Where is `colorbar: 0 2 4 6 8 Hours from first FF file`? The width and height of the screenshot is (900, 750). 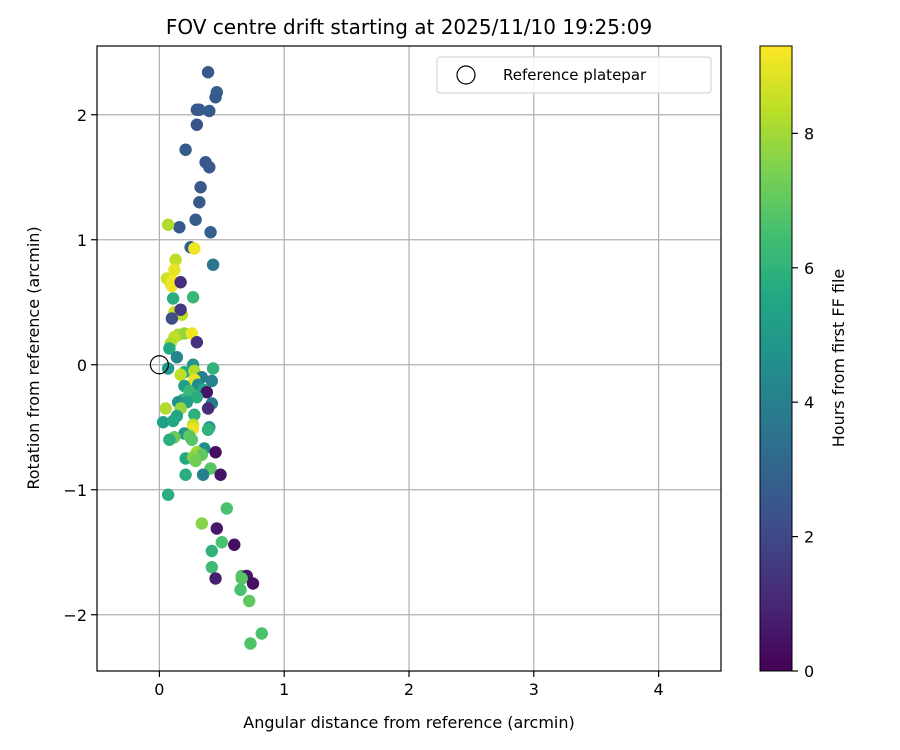
colorbar: 0 2 4 6 8 Hours from first FF file is located at coordinates (803, 363).